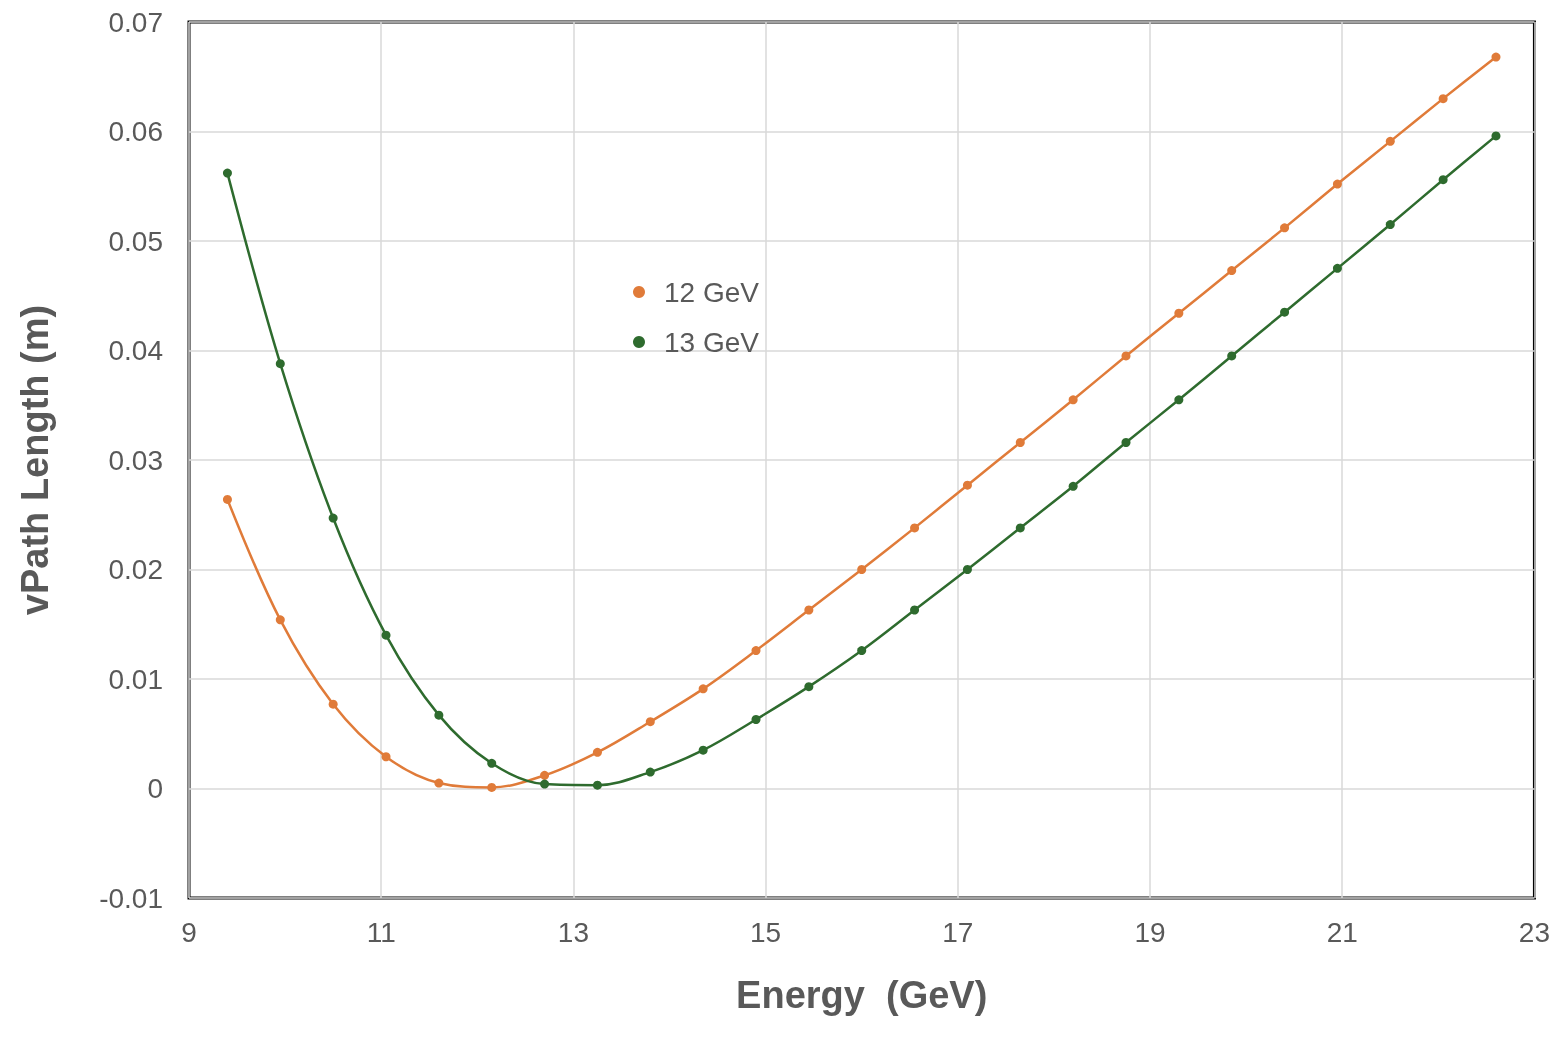 Image resolution: width=1561 pixels, height=1038 pixels. Describe the element at coordinates (135, 131) in the screenshot. I see `y-tick-label: 0.06` at that location.